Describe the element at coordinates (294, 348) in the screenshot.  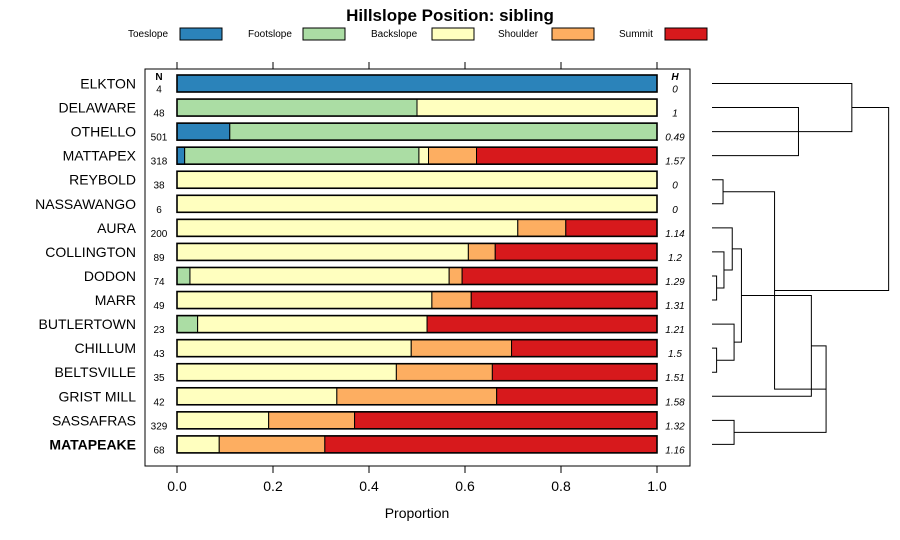
I see `bar-chillum-backslope` at that location.